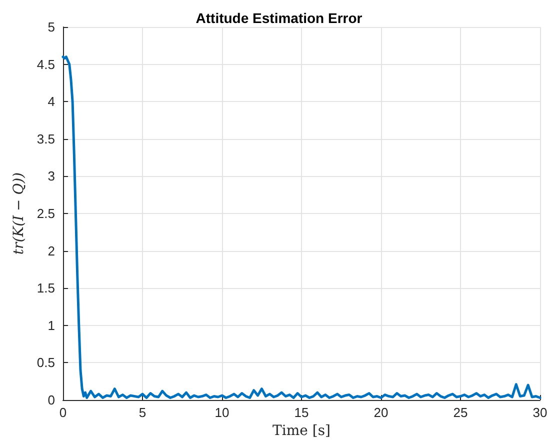 The width and height of the screenshot is (558, 448). Describe the element at coordinates (381, 412) in the screenshot. I see `x-tick-label: 20` at that location.